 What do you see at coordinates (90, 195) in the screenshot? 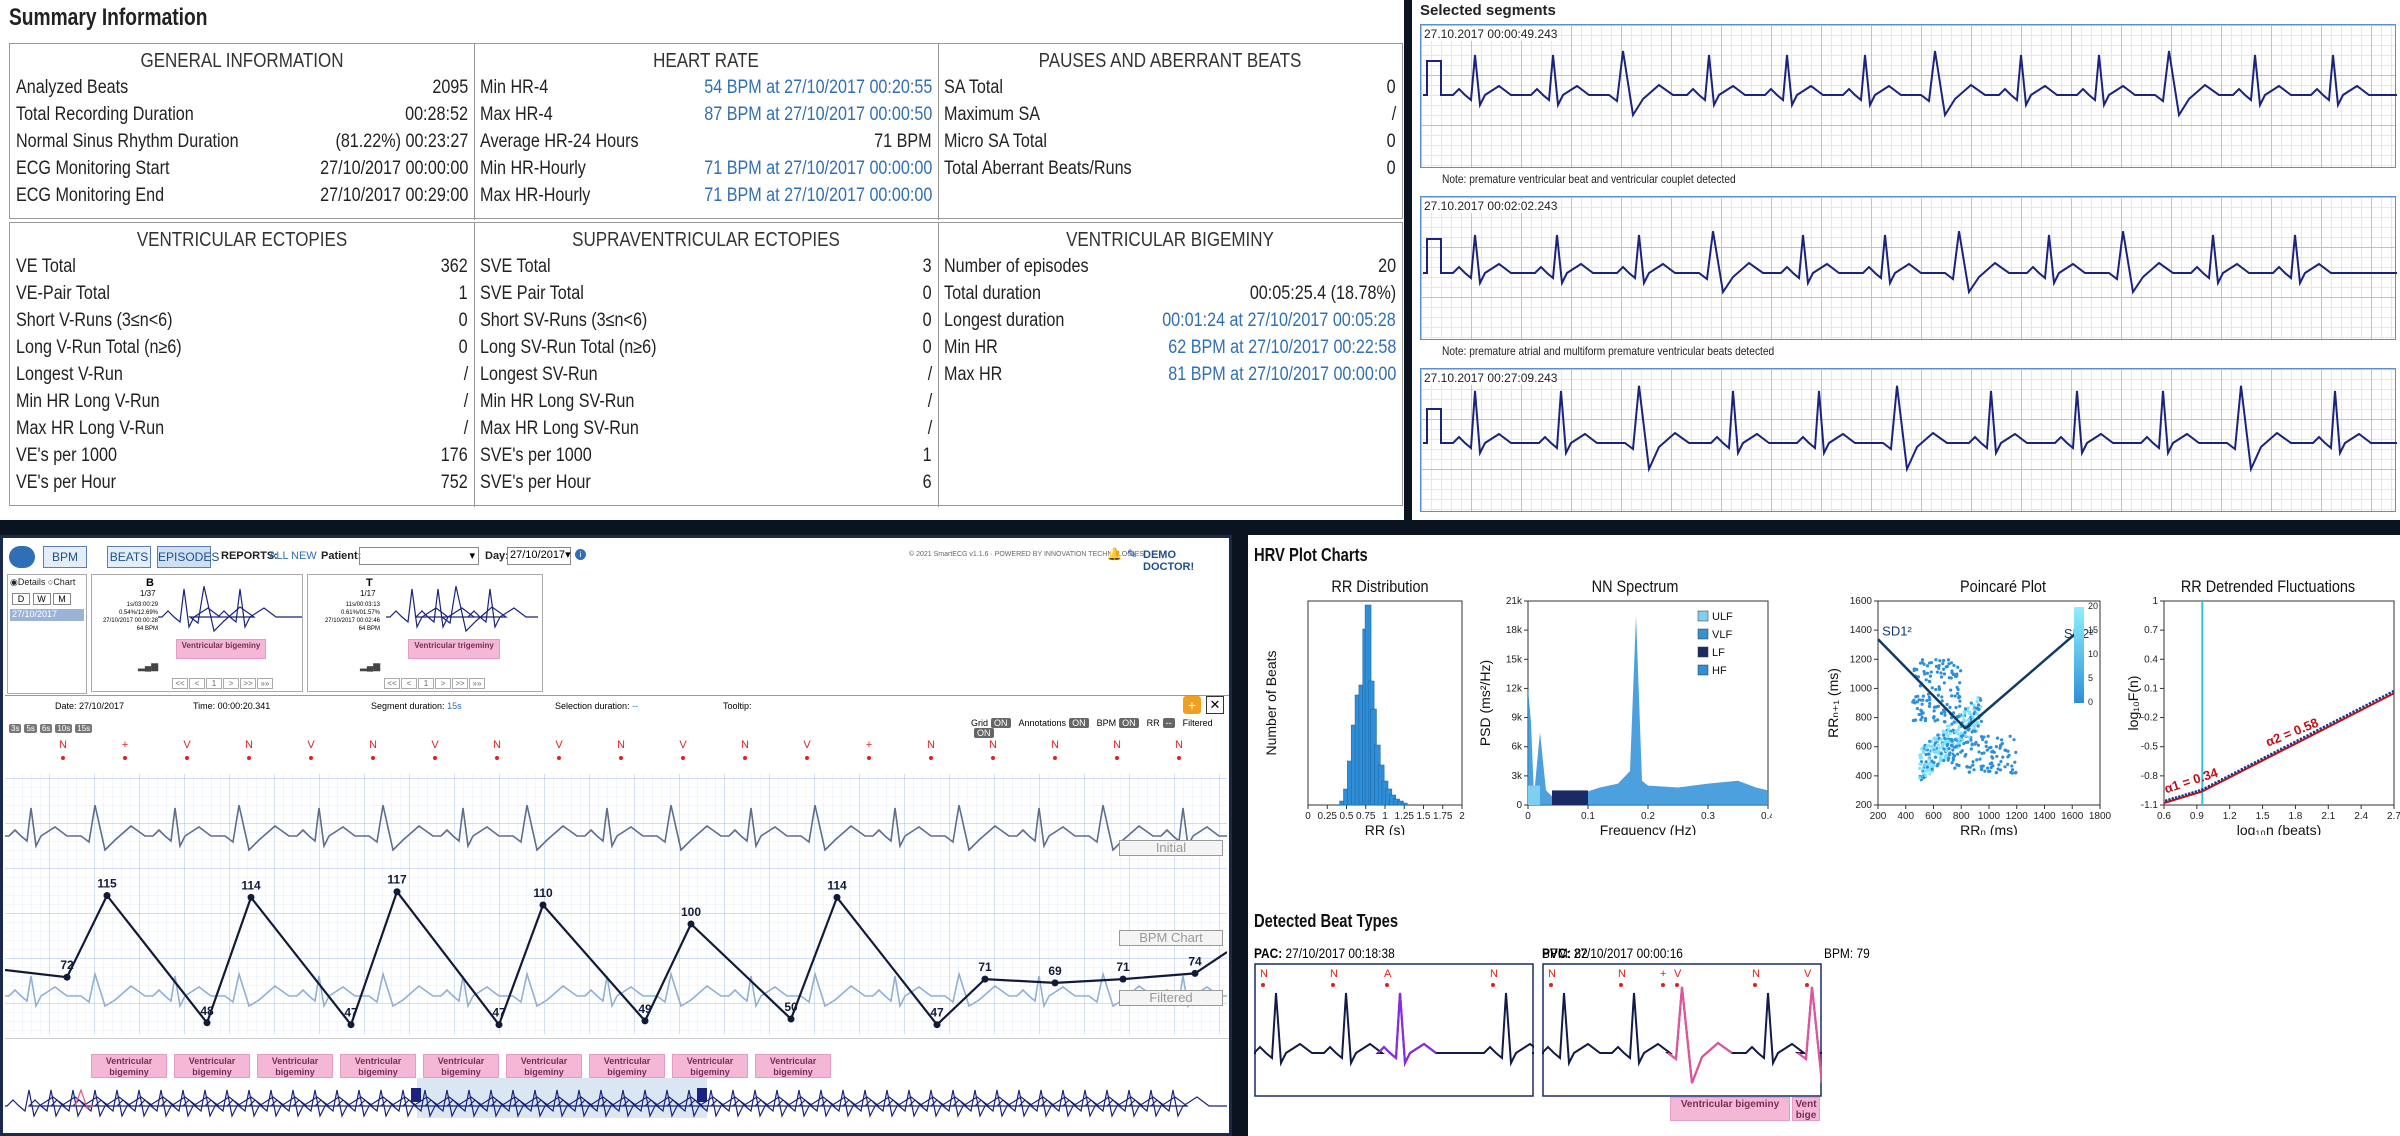
I see `row-label: ECG Monitoring End` at bounding box center [90, 195].